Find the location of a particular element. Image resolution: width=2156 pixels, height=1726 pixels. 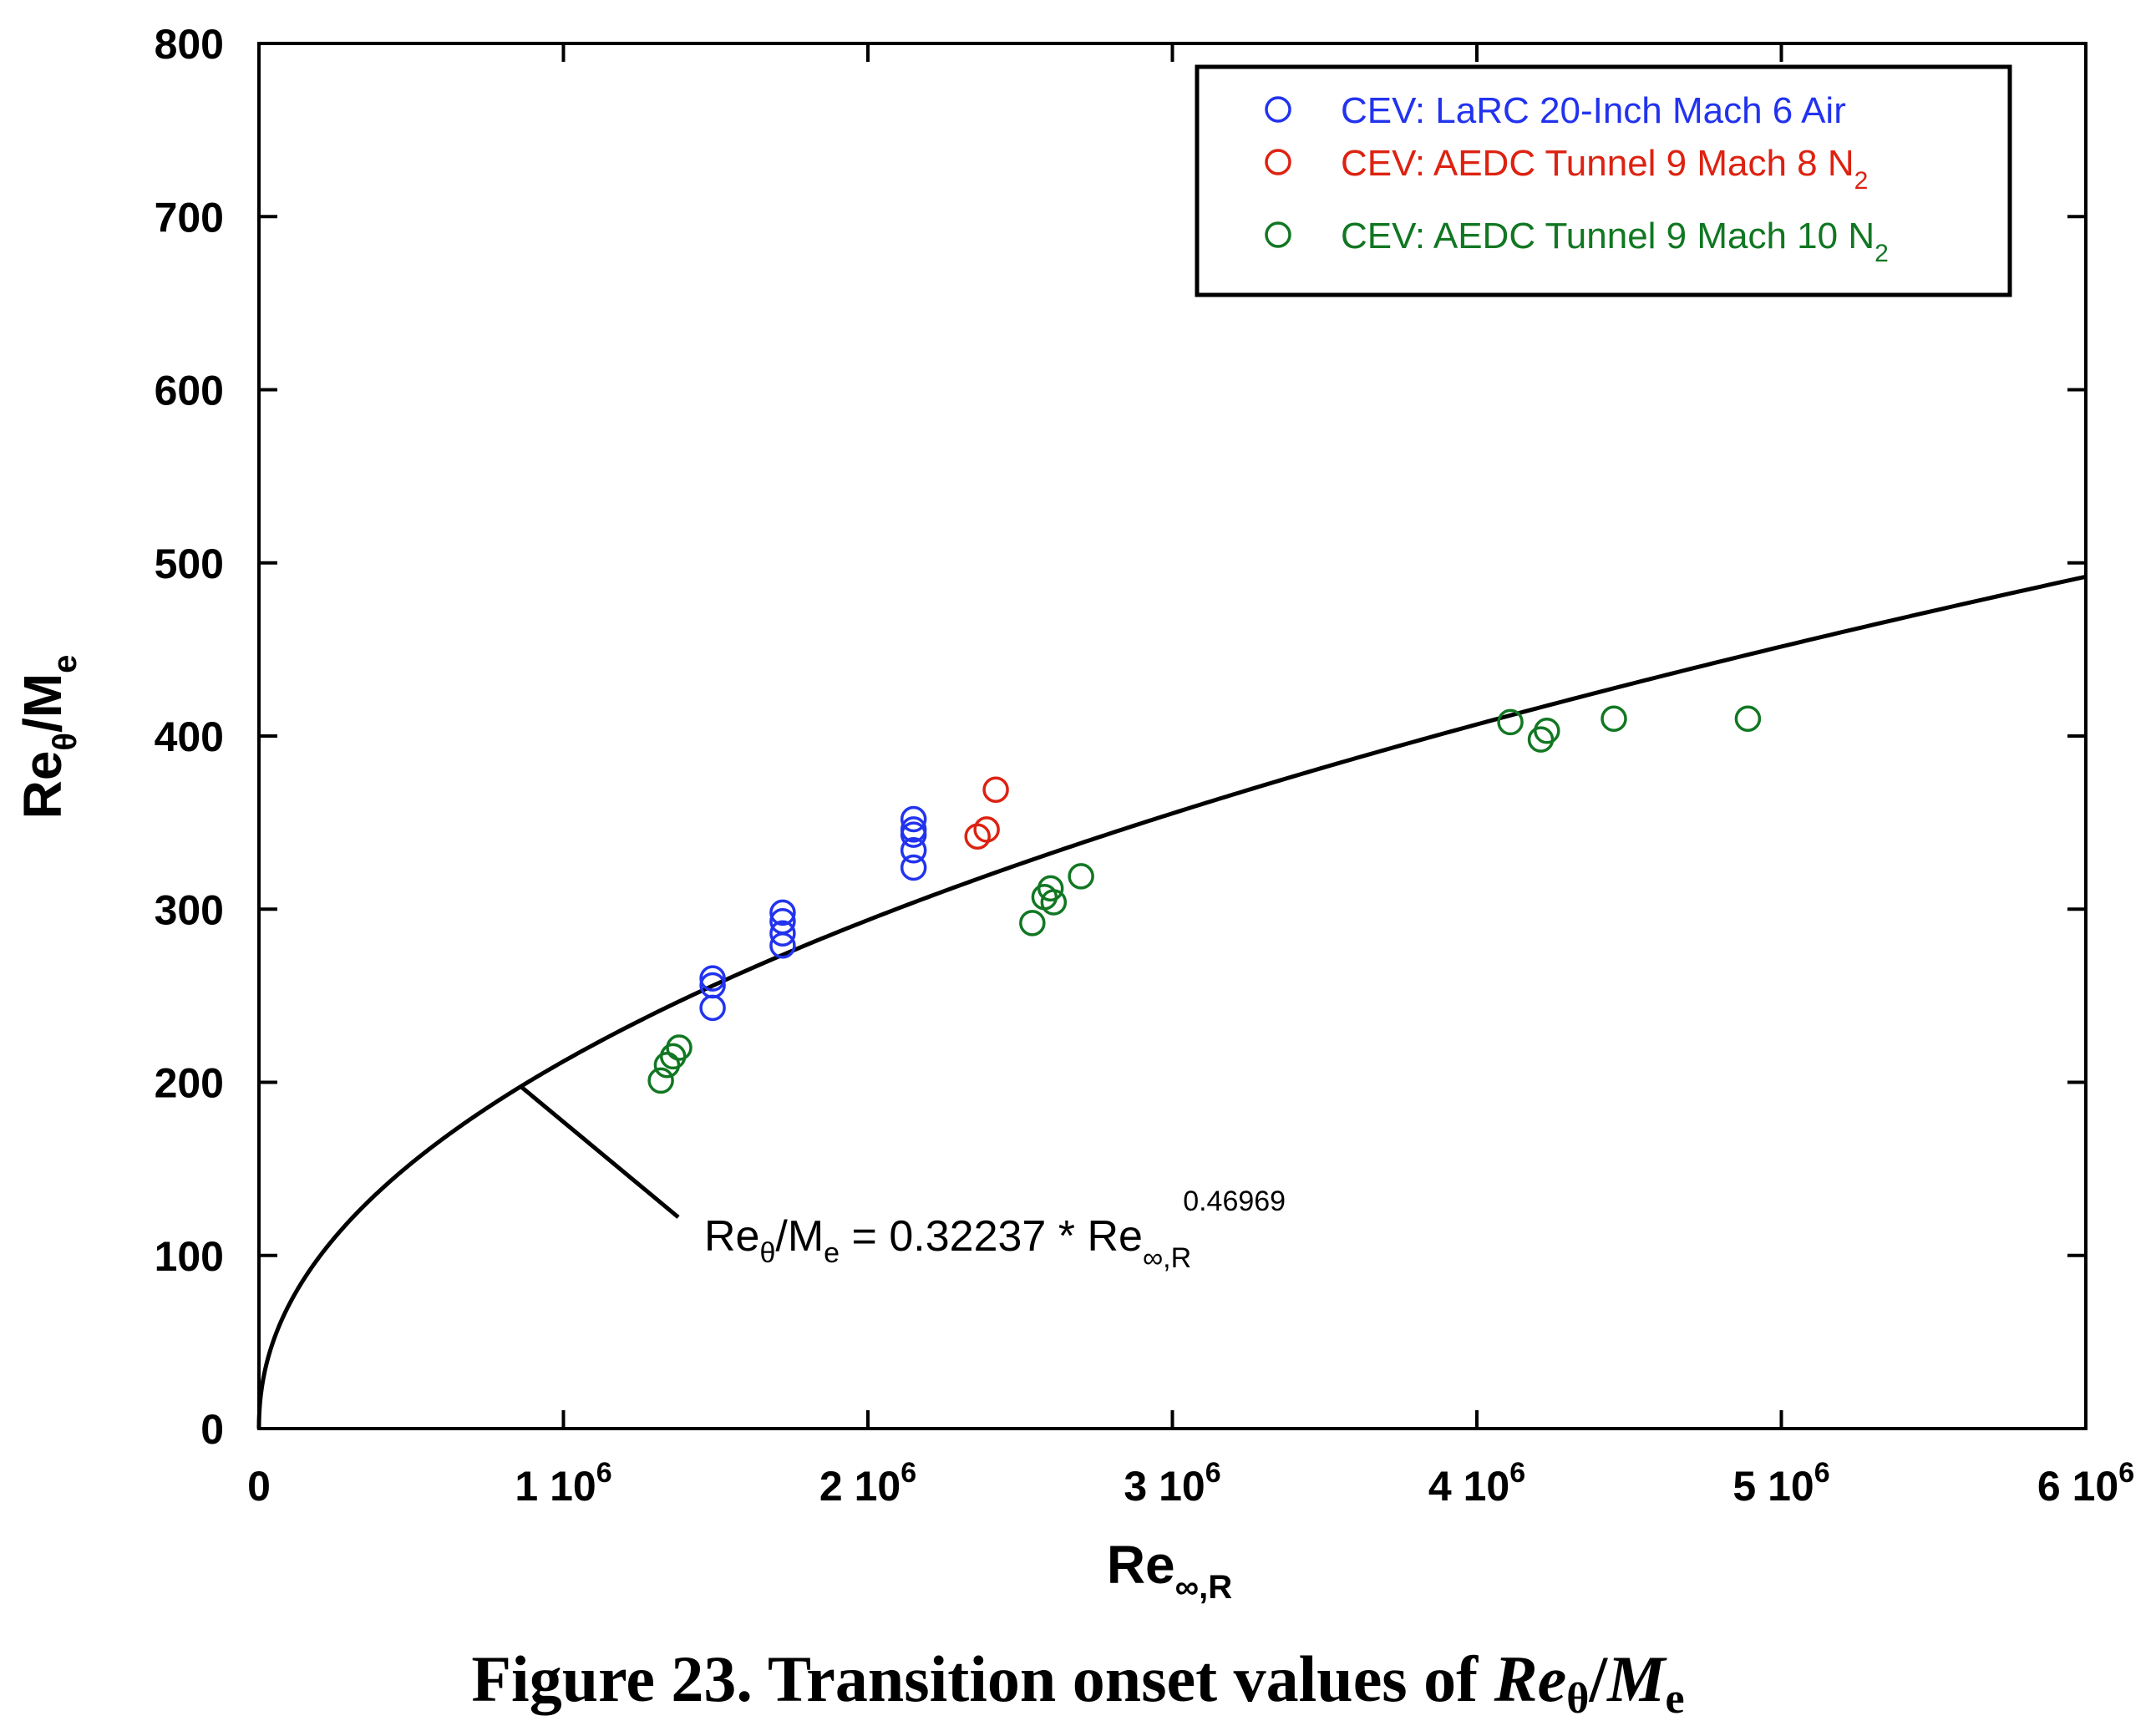

y-axis-tick-labels: 0 100 200 300 400 500 600 700 800 is located at coordinates (189, 737).